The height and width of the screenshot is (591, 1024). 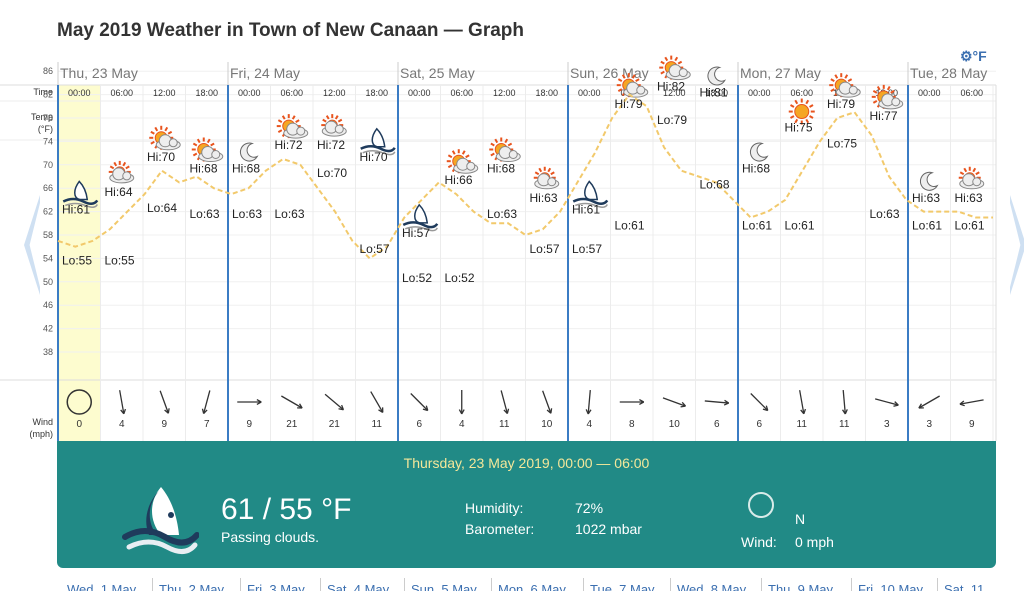 I want to click on lo-temp-label: Lo:57, so click(x=545, y=249).